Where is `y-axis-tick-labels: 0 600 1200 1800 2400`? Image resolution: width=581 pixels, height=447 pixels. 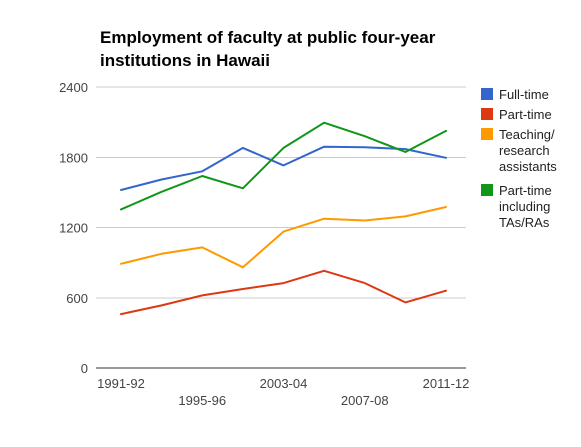 y-axis-tick-labels: 0 600 1200 1800 2400 is located at coordinates (73, 228).